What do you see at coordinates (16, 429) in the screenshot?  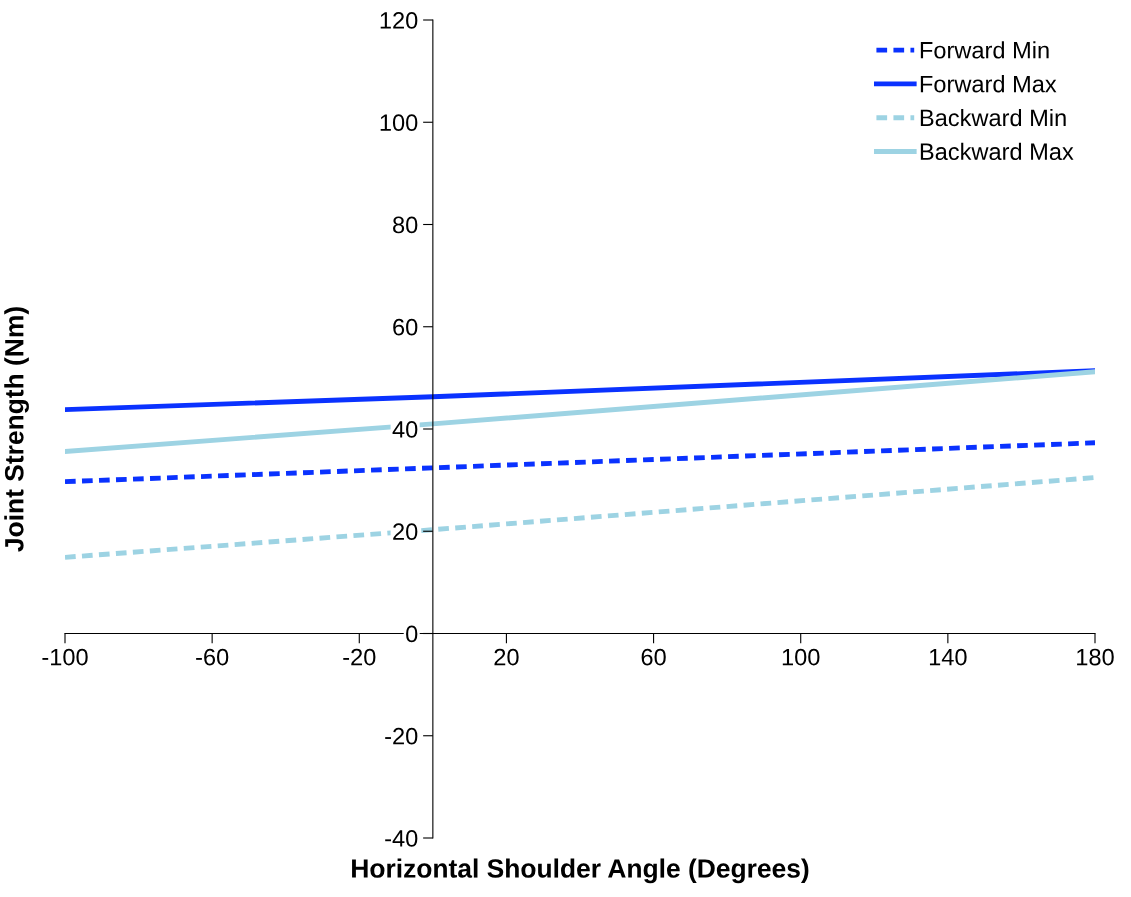 I see `y-axis-title: Joint Strength (Nm)` at bounding box center [16, 429].